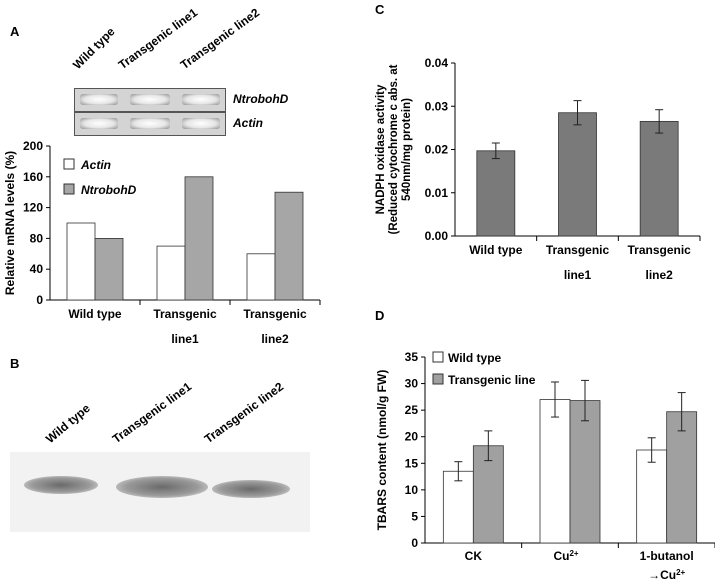 The width and height of the screenshot is (720, 585). What do you see at coordinates (381, 149) in the screenshot?
I see `y-axis-label: NADPH oxidase activity` at bounding box center [381, 149].